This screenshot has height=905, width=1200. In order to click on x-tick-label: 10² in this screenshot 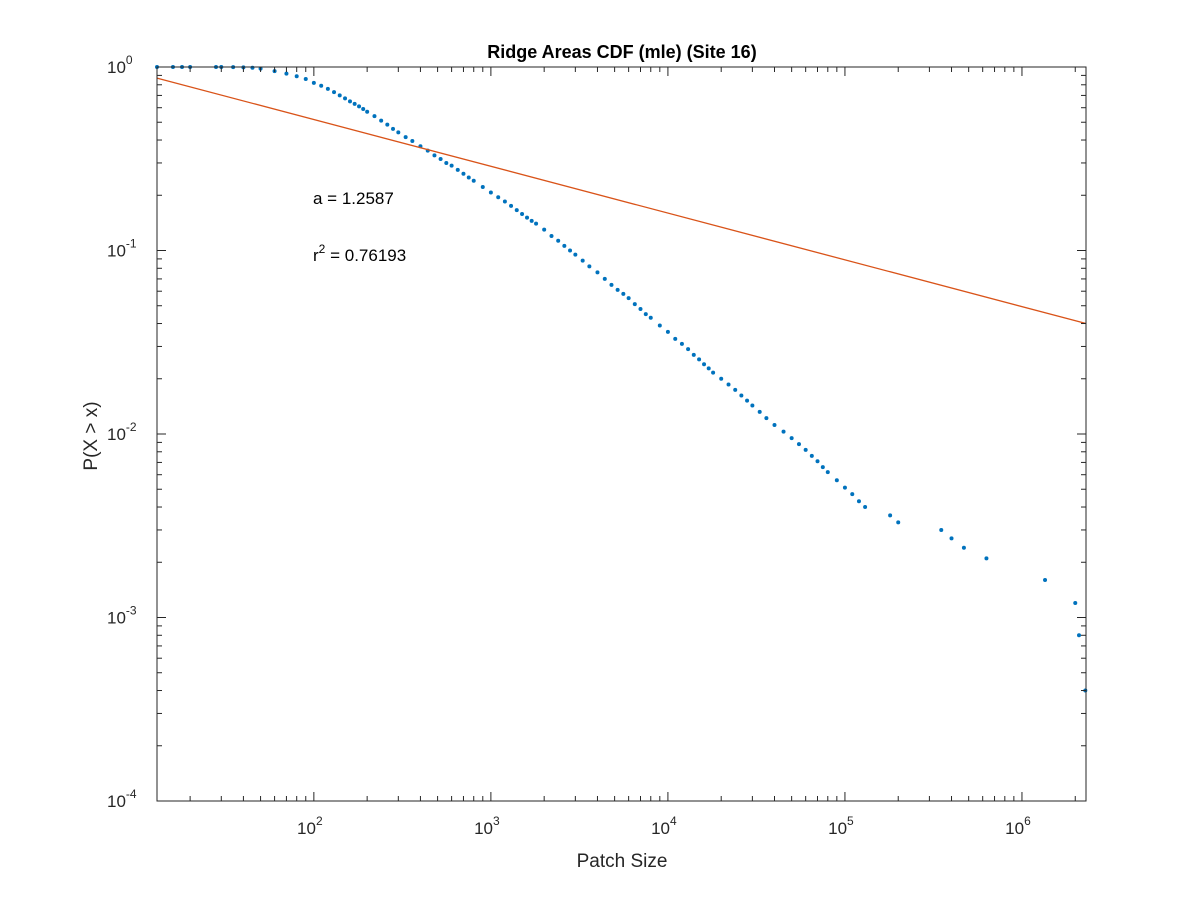, I will do `click(310, 826)`.